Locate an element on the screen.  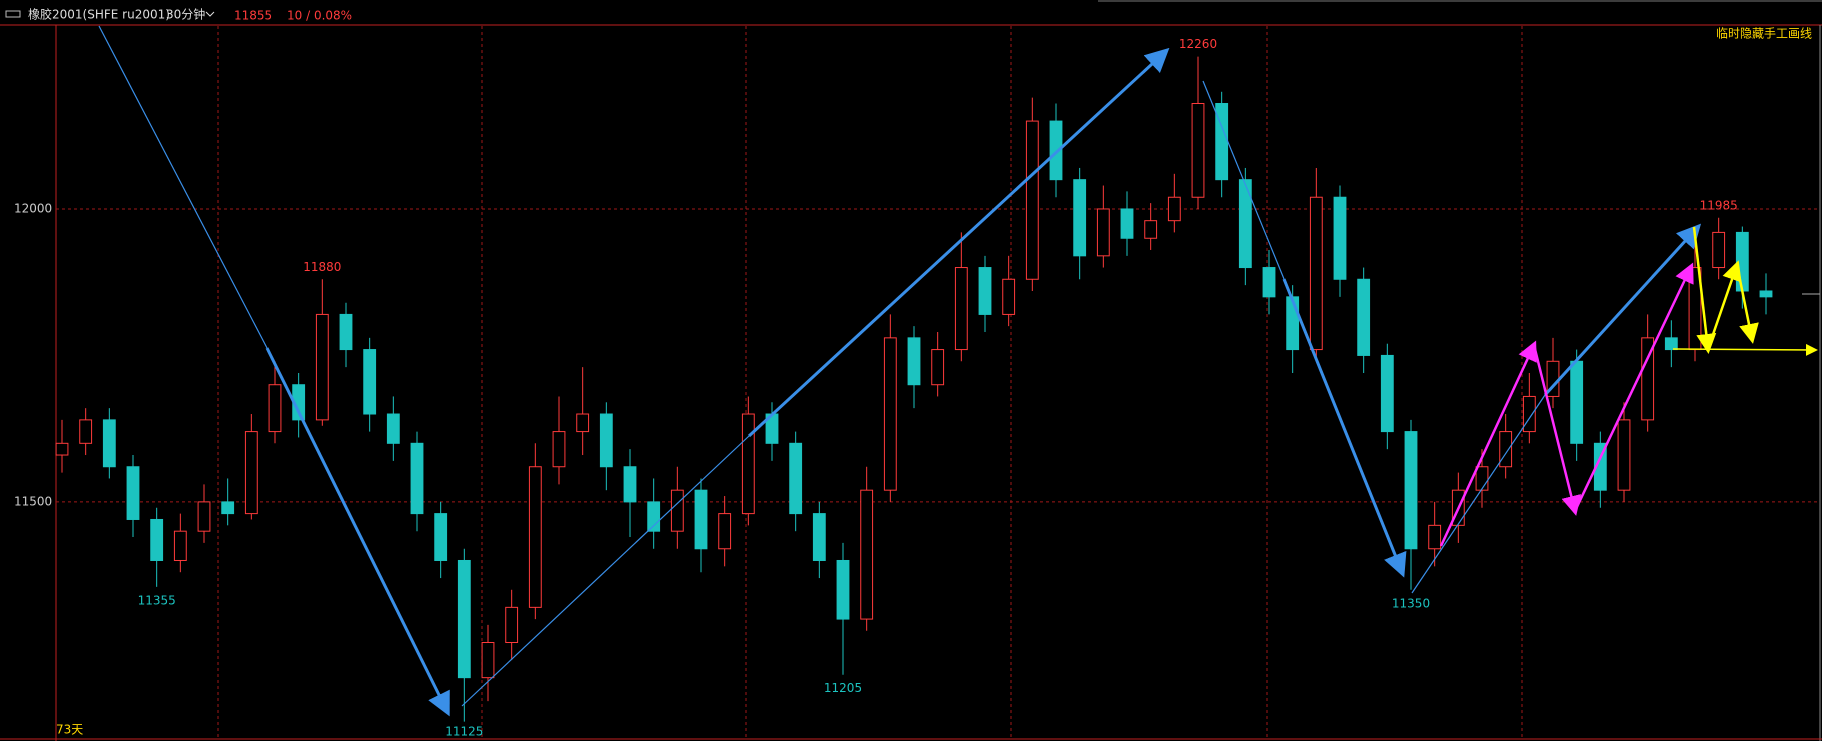
y-tick-label: 12000 is located at coordinates (33, 208).